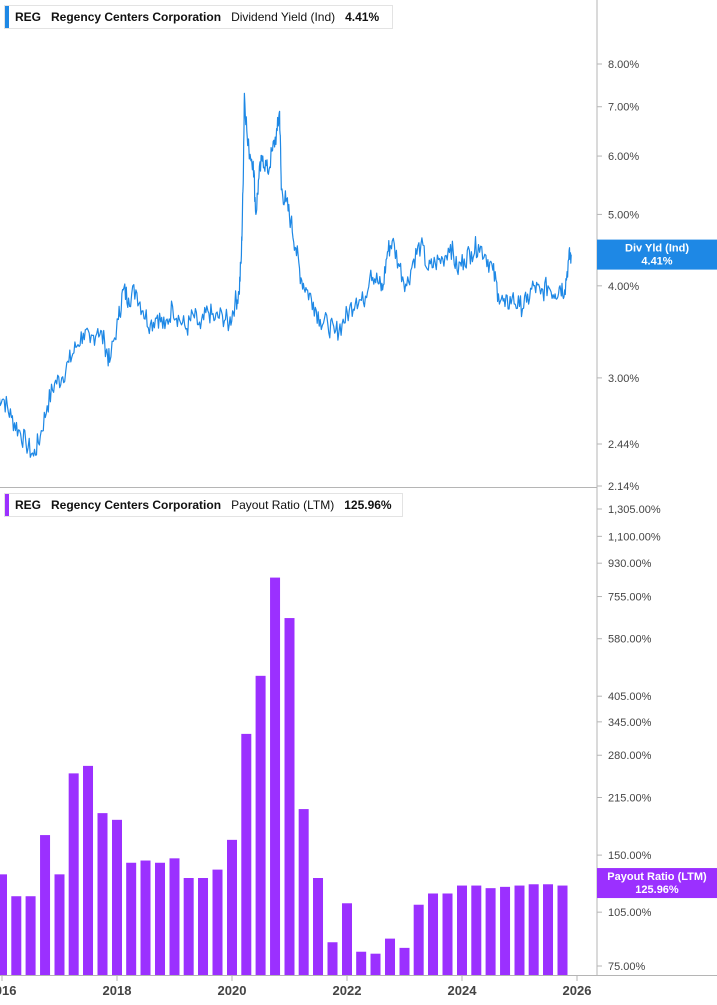 The image size is (717, 1005). What do you see at coordinates (623, 65) in the screenshot?
I see `yield-y-tick-label: 8.00%` at bounding box center [623, 65].